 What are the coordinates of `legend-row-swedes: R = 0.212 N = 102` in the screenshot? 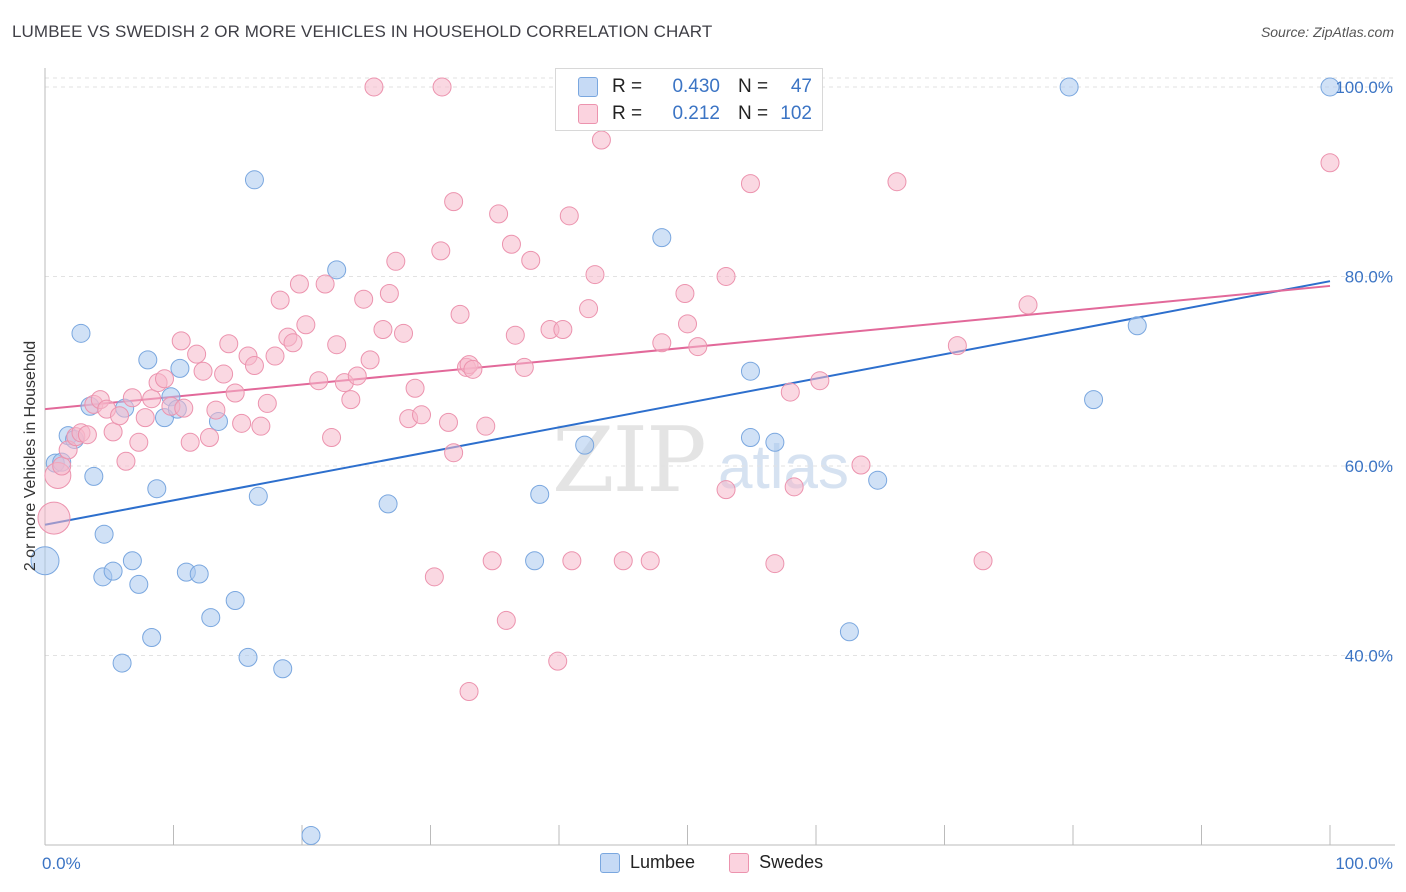 It's located at (695, 114).